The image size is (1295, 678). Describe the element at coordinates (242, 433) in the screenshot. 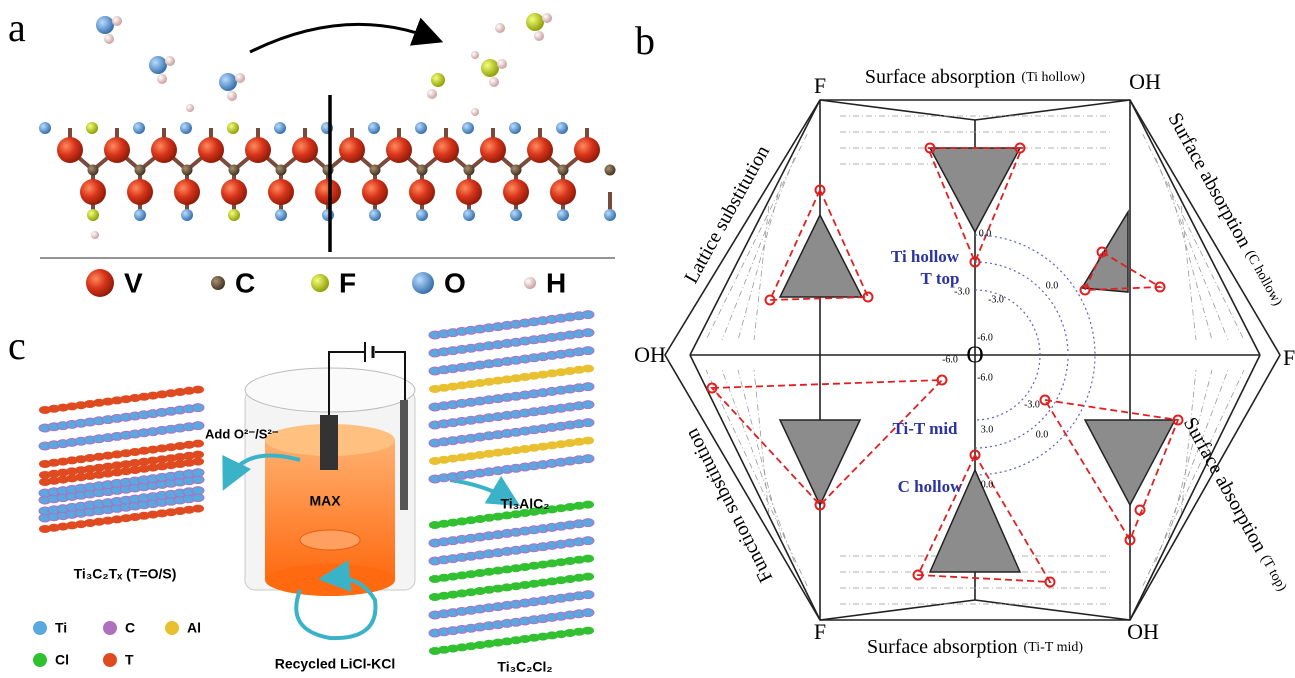

I see `reagent-label: Add O²⁻/S²⁻` at that location.